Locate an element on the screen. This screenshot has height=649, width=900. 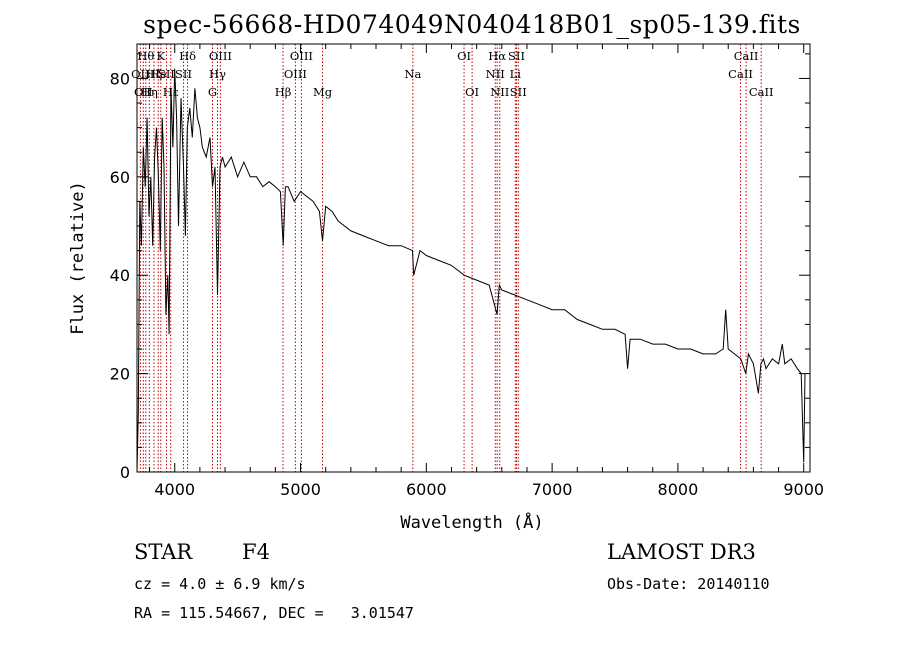
redshift-cz: cz = 4.0 ± 6.9 km/s is located at coordinates (220, 584).